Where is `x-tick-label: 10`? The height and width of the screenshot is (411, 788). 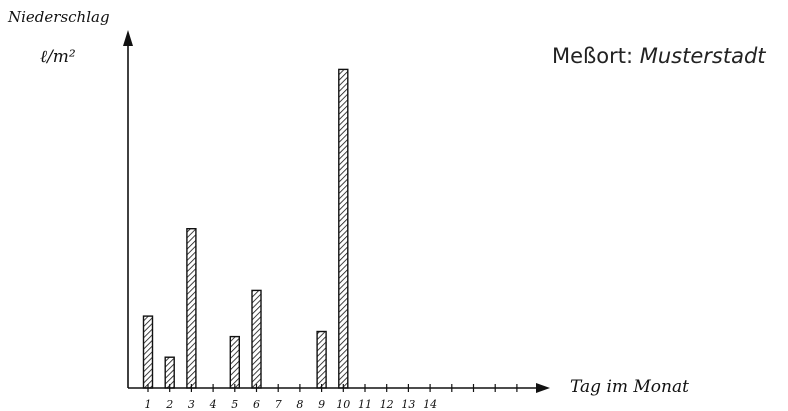
x-tick-label: 10 is located at coordinates (343, 404).